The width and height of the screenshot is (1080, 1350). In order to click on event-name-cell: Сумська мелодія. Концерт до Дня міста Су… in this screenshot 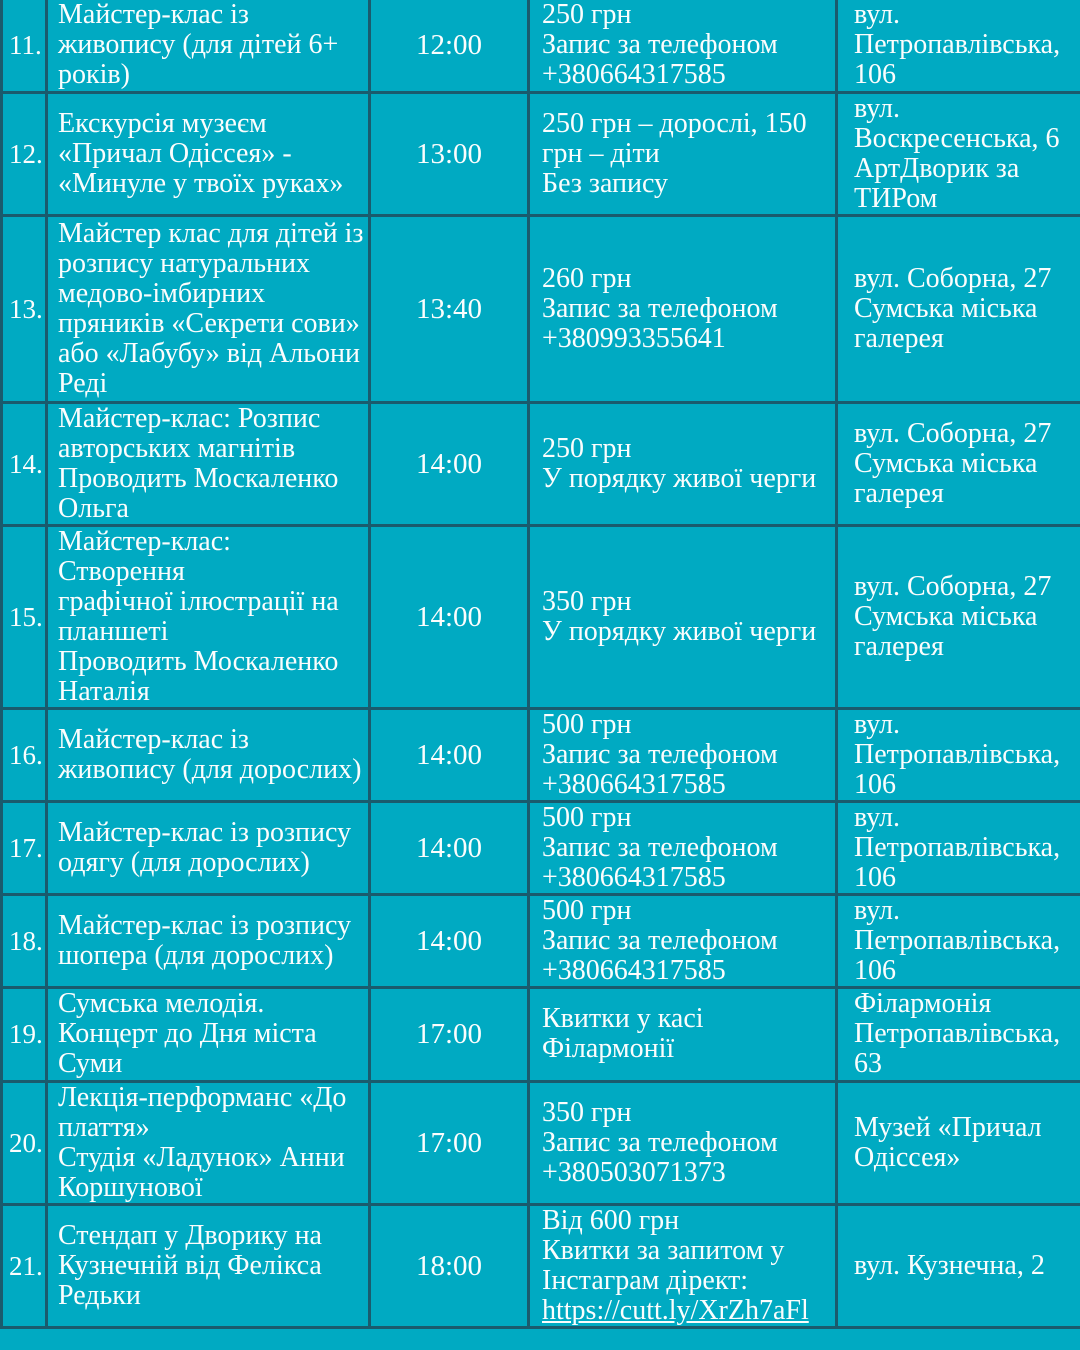, I will do `click(208, 1034)`.